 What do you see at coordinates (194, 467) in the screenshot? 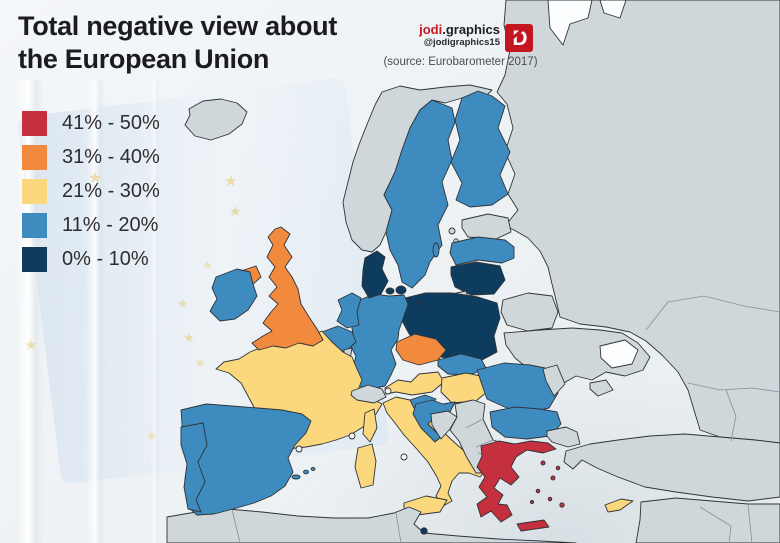
I see `country-portugal` at bounding box center [194, 467].